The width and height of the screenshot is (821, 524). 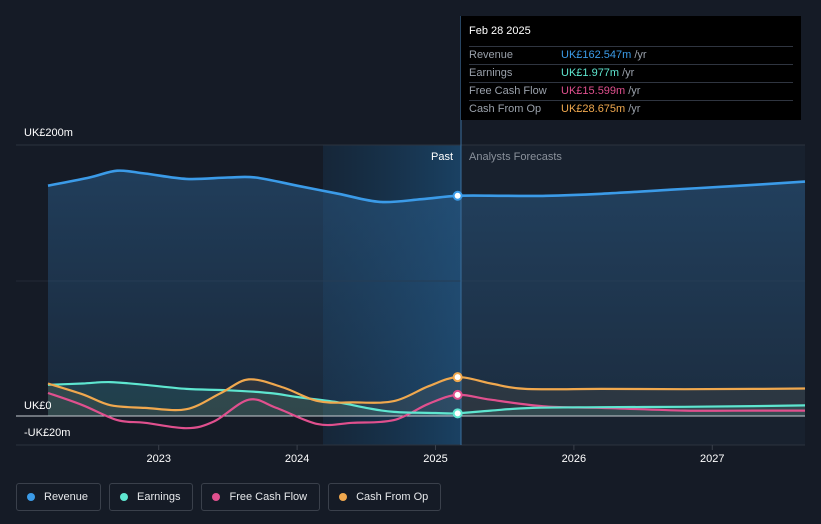 I want to click on x-axis-ticks: 2023 2024 2025 2026 2027, so click(x=435, y=455).